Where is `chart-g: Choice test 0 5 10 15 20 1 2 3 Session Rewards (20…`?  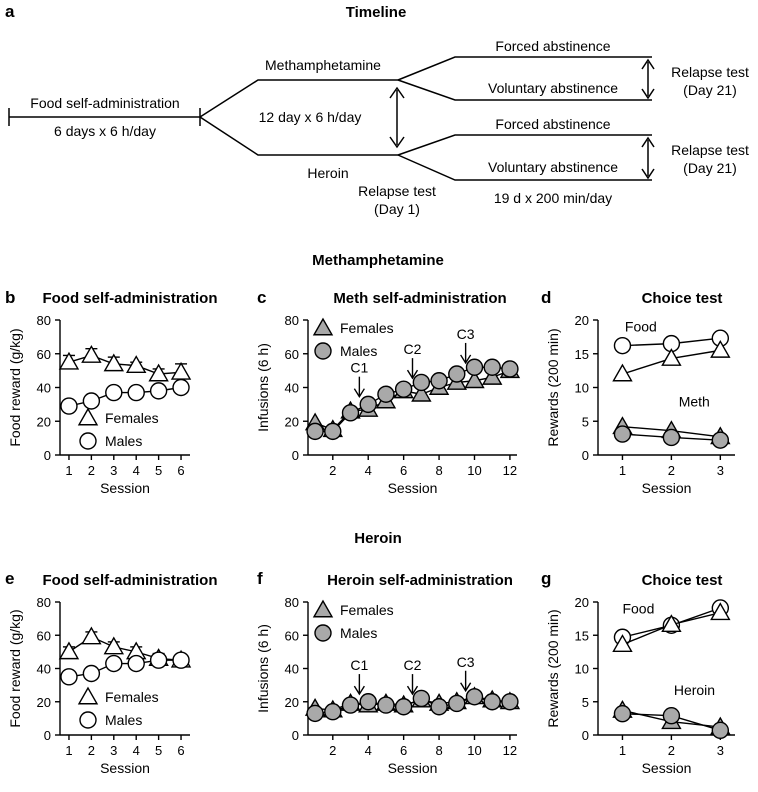 chart-g: Choice test 0 5 10 15 20 1 2 3 Session Rewards (20… is located at coordinates (640, 674).